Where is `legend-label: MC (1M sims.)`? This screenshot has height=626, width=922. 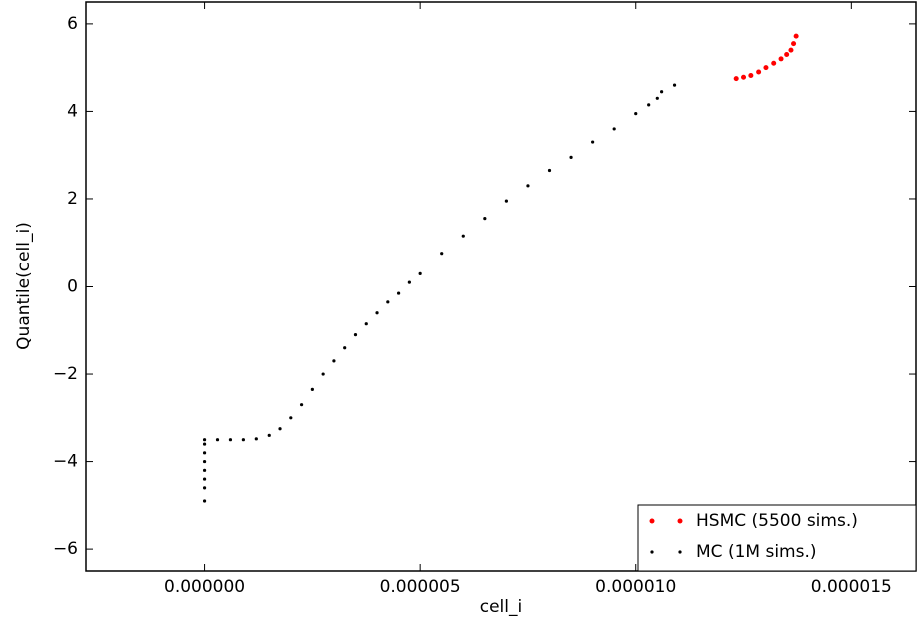 legend-label: MC (1M sims.) is located at coordinates (756, 552).